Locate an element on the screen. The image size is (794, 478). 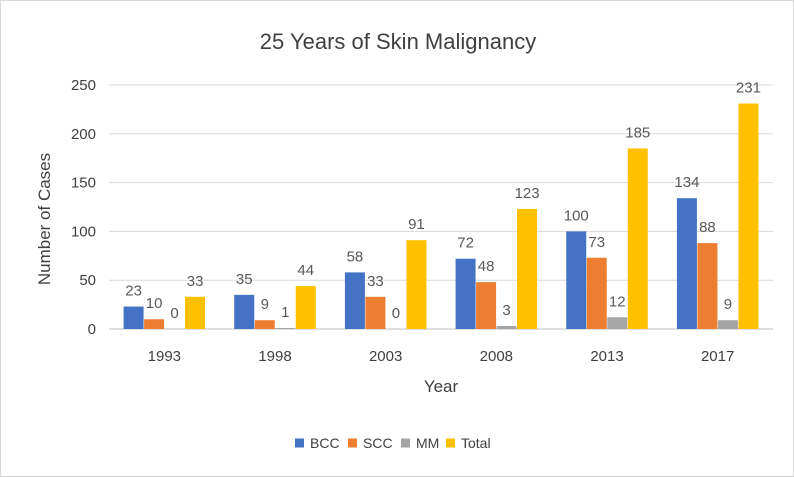
data-label-total-2008: 123 is located at coordinates (527, 193).